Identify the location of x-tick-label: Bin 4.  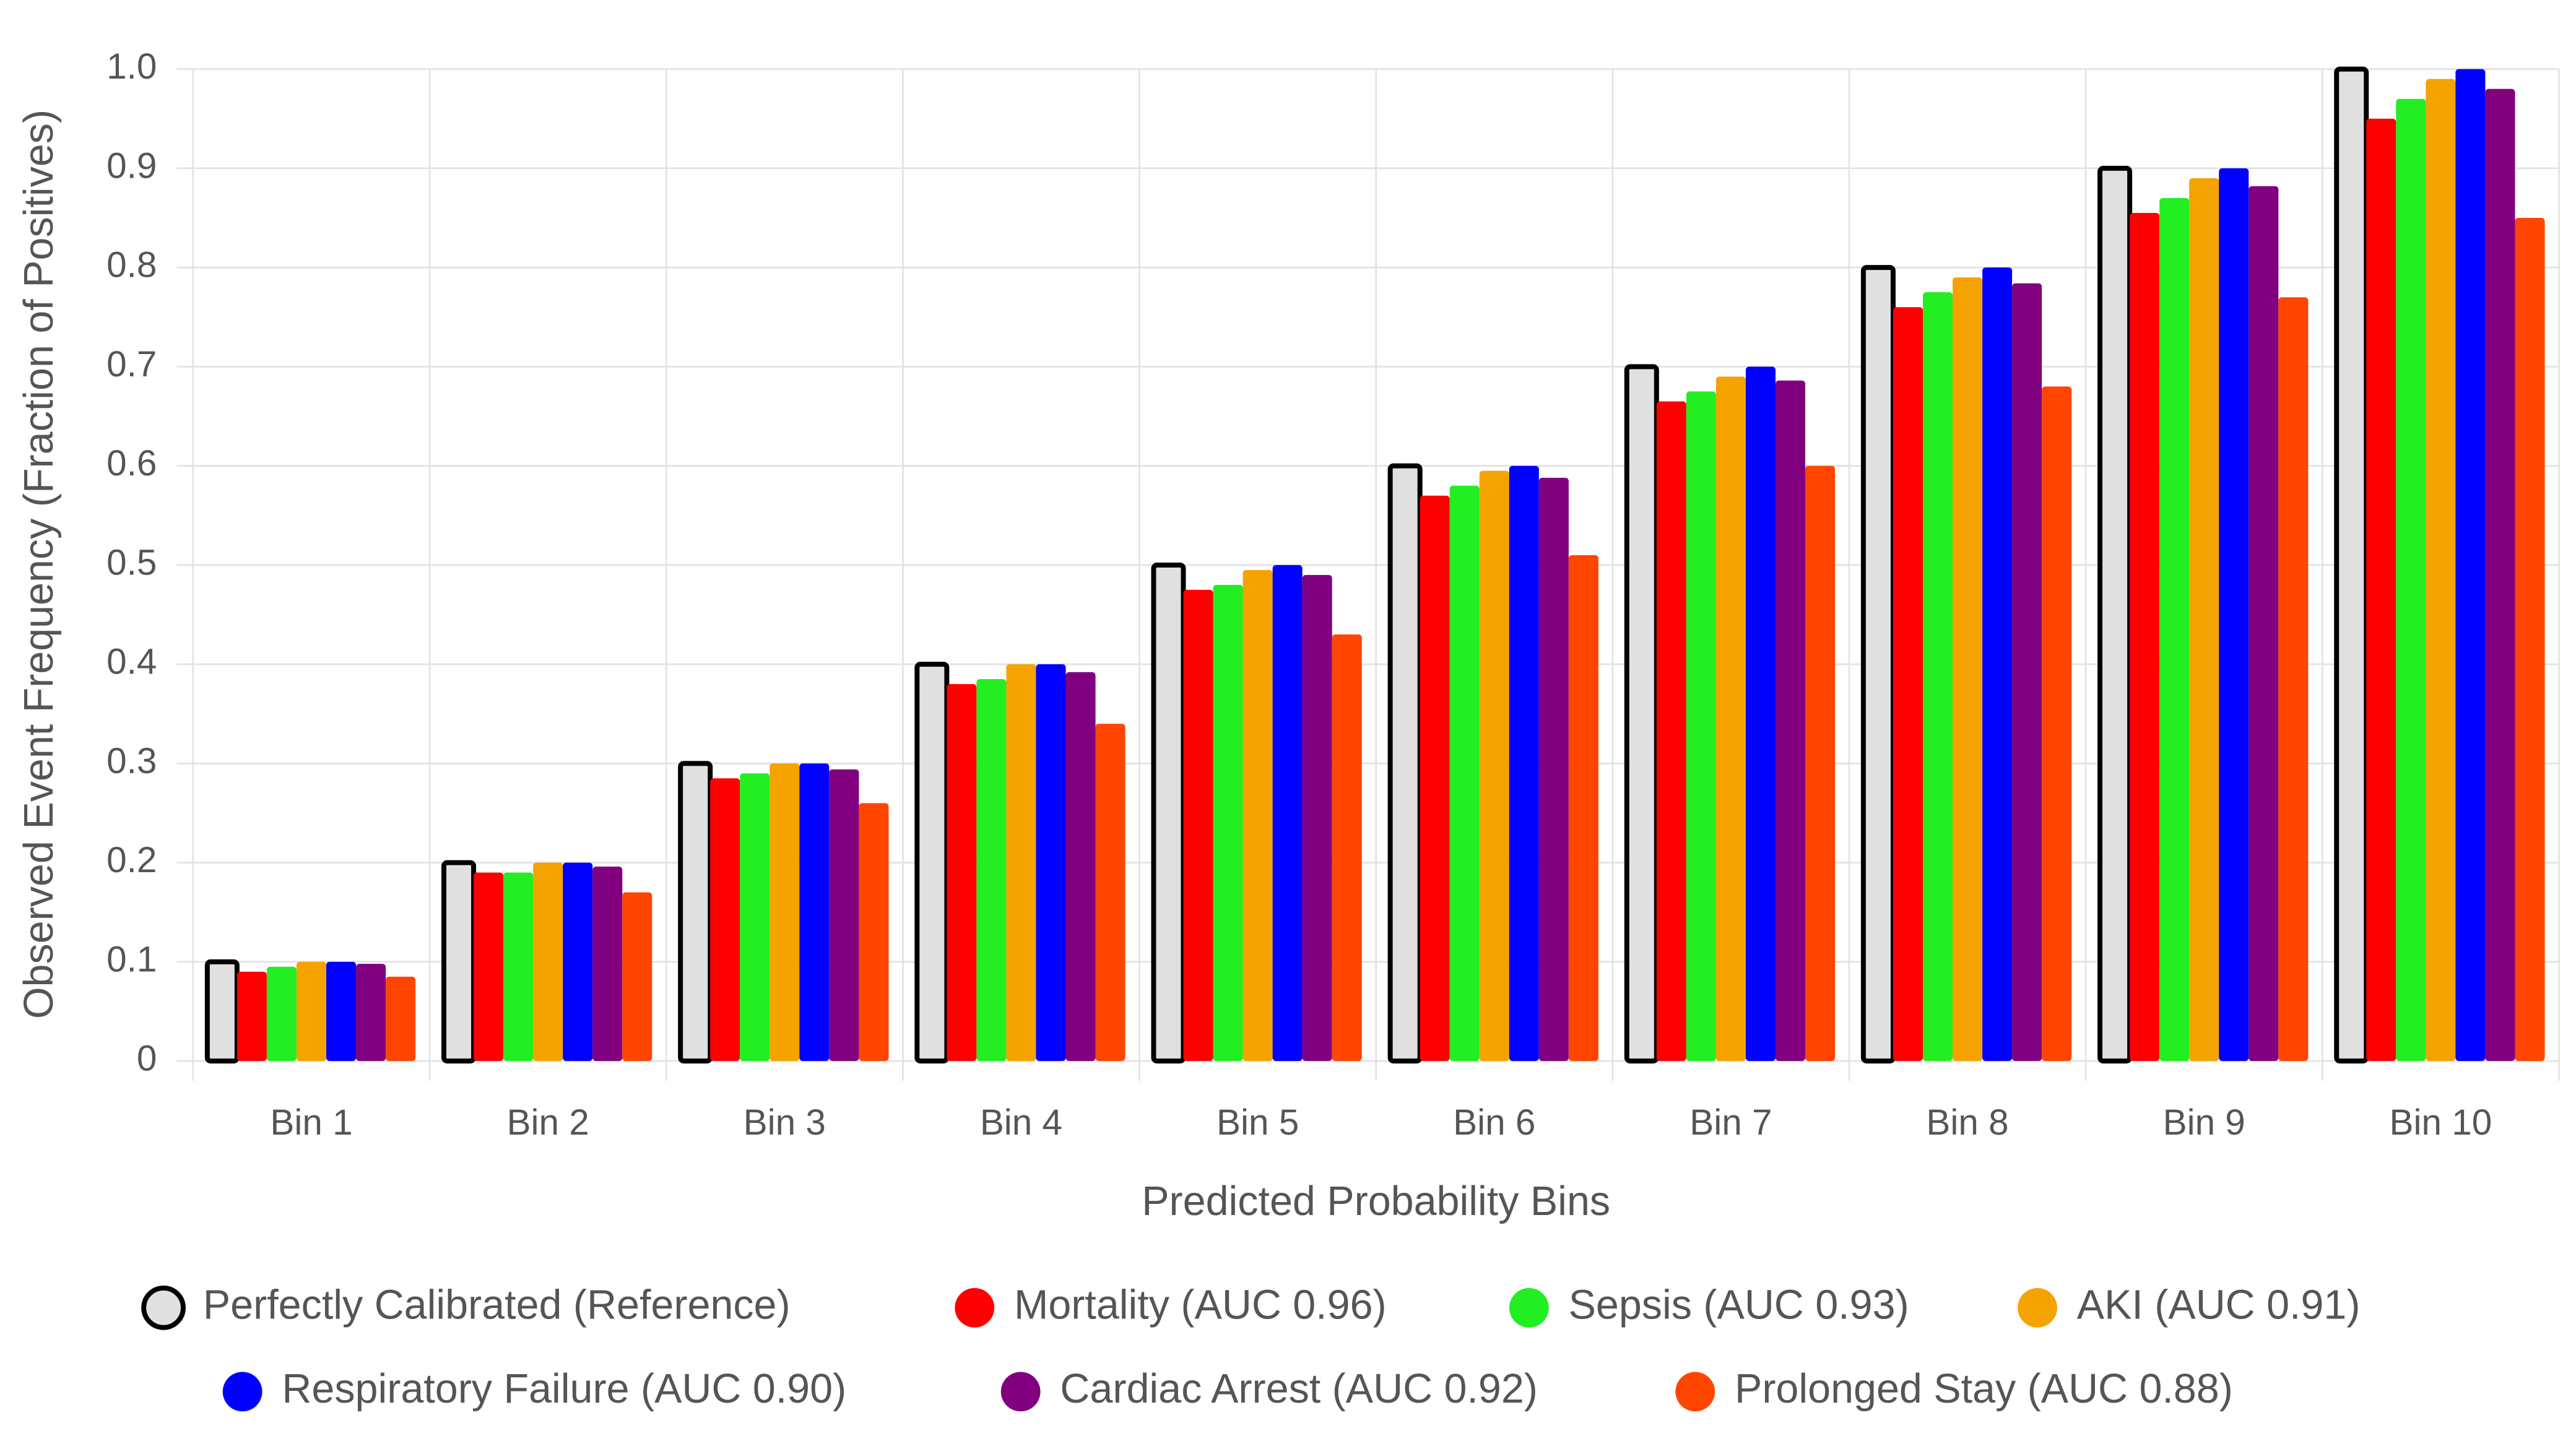
(1021, 1122).